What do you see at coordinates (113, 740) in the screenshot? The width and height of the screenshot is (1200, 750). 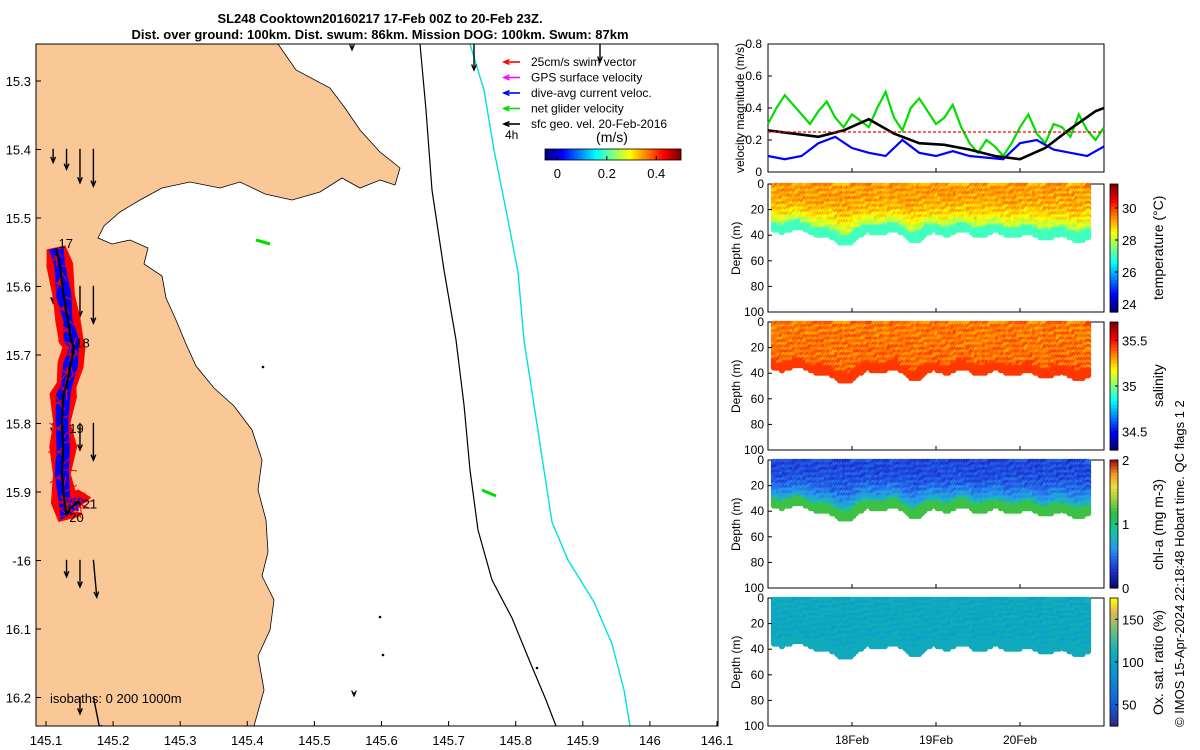 I see `map-x-tick-145.2: 145.2` at bounding box center [113, 740].